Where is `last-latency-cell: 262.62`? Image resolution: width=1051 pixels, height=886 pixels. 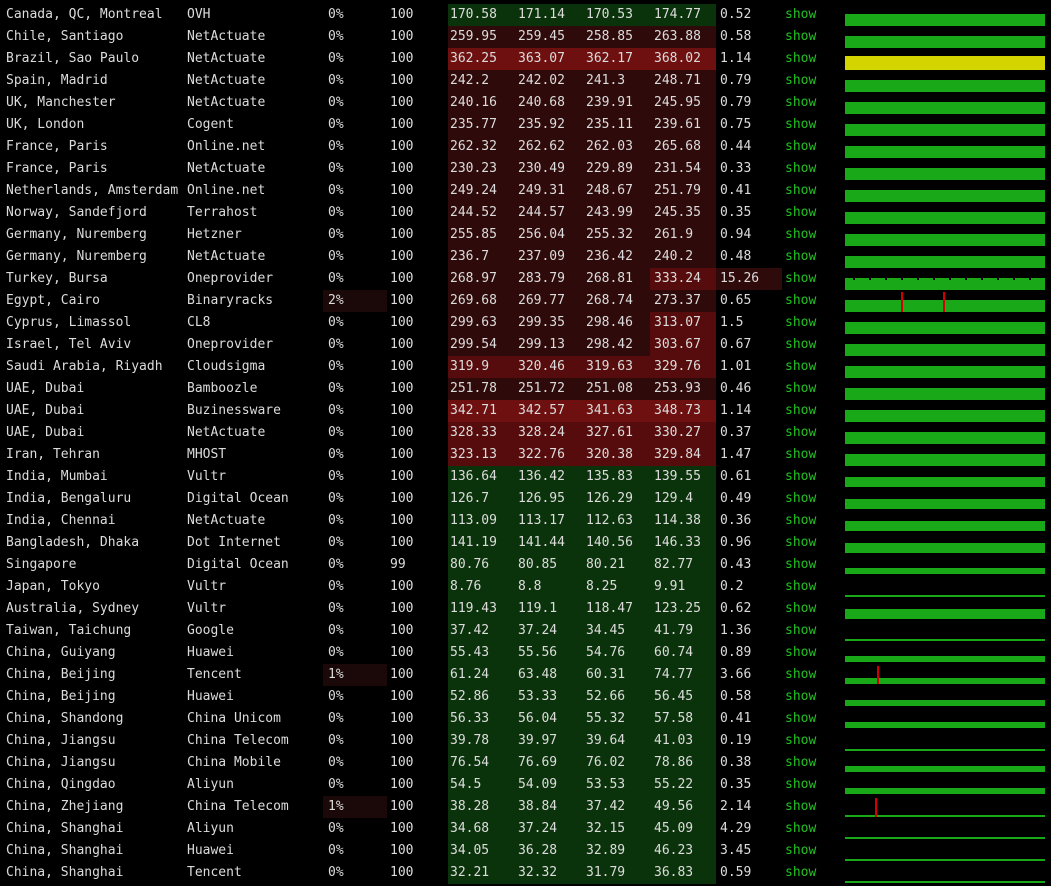
last-latency-cell: 262.62 is located at coordinates (548, 147).